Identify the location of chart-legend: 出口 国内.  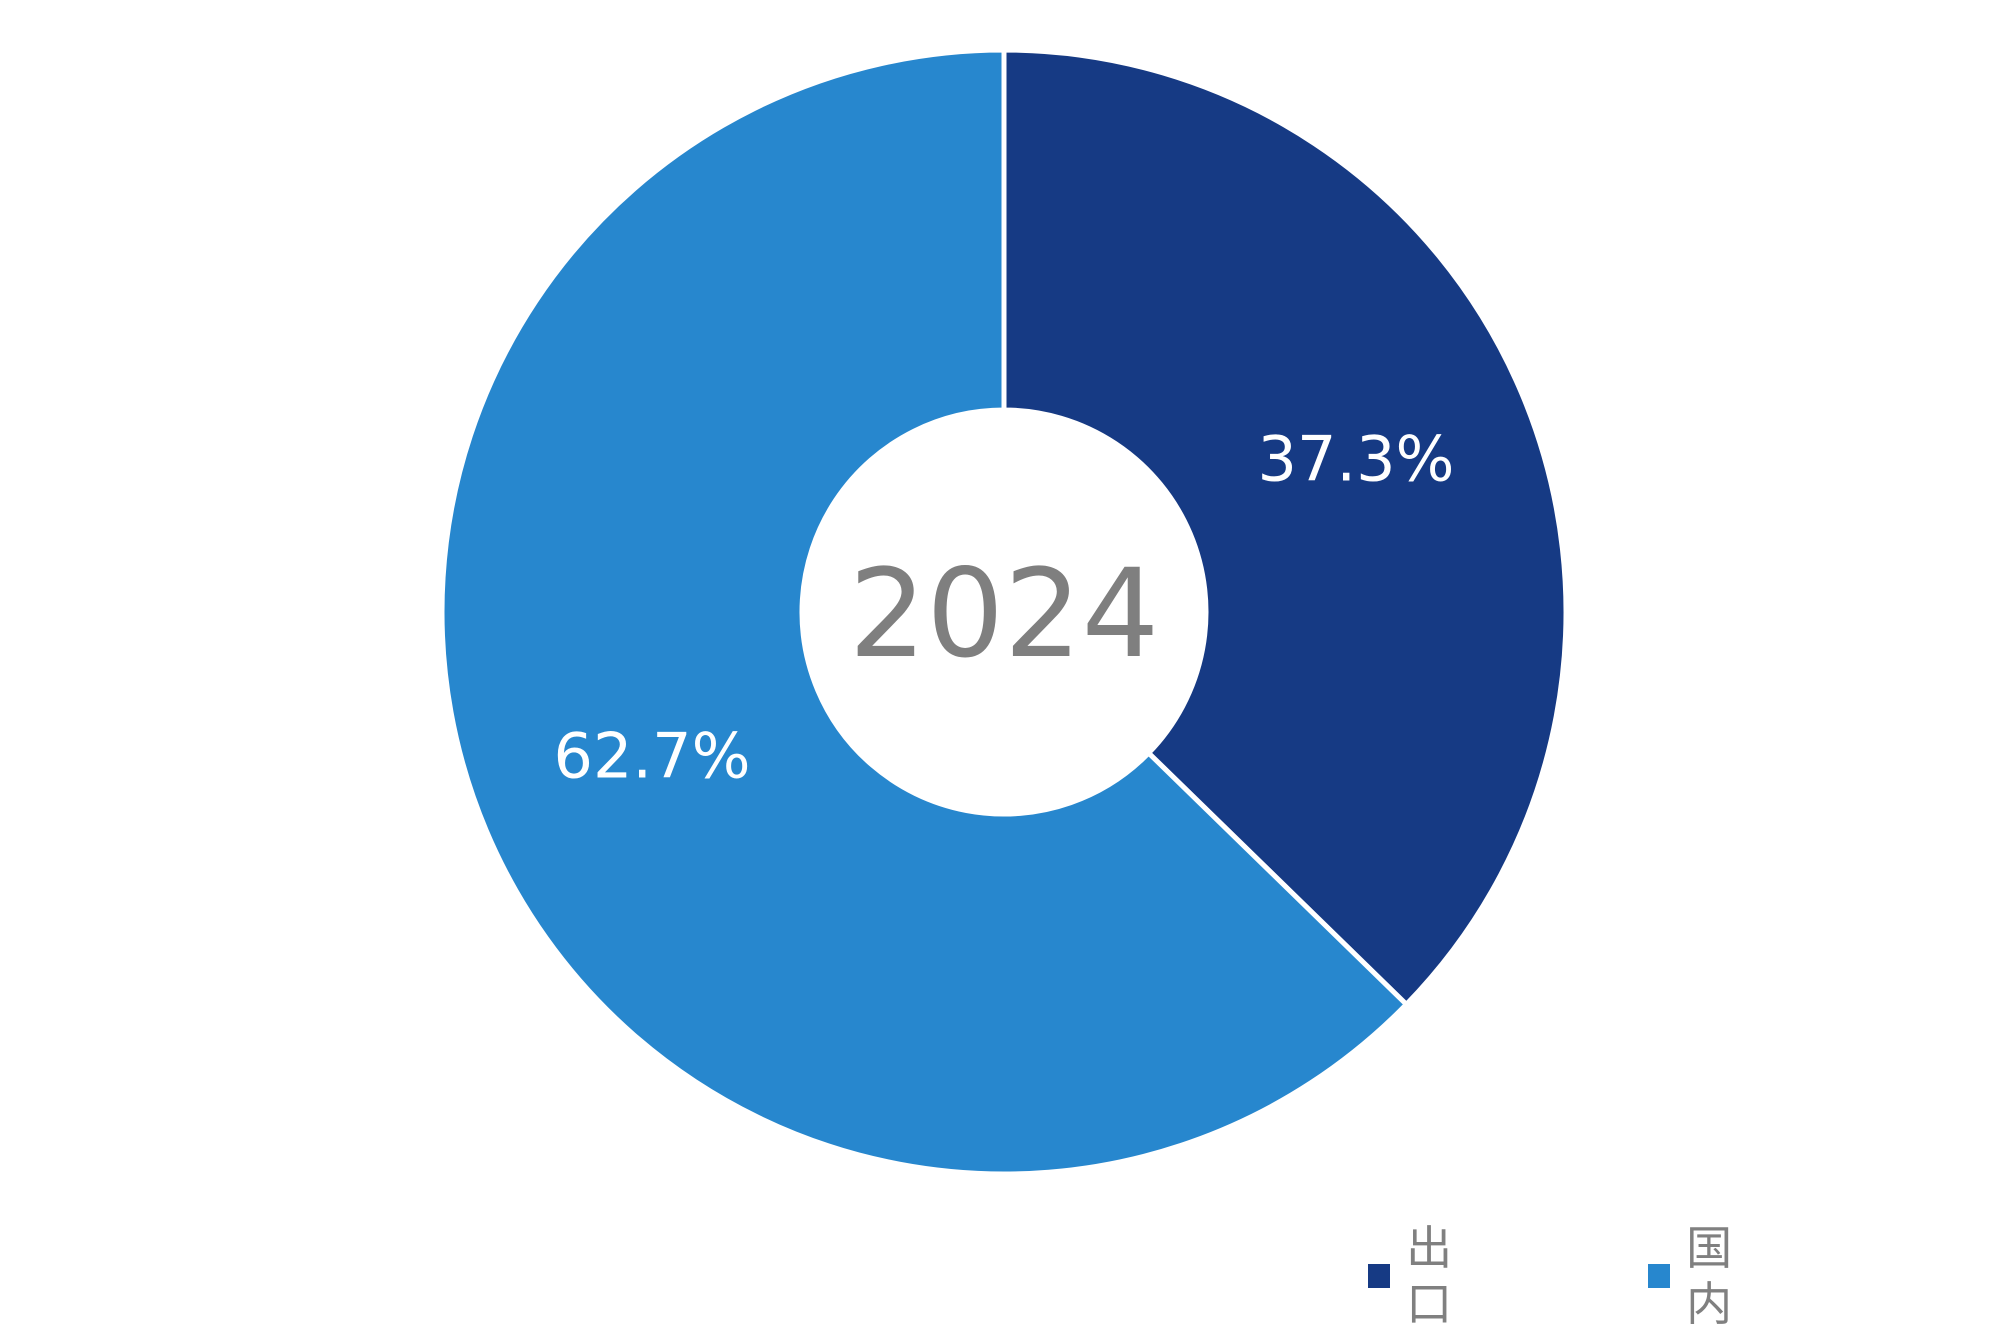
(1648, 1276).